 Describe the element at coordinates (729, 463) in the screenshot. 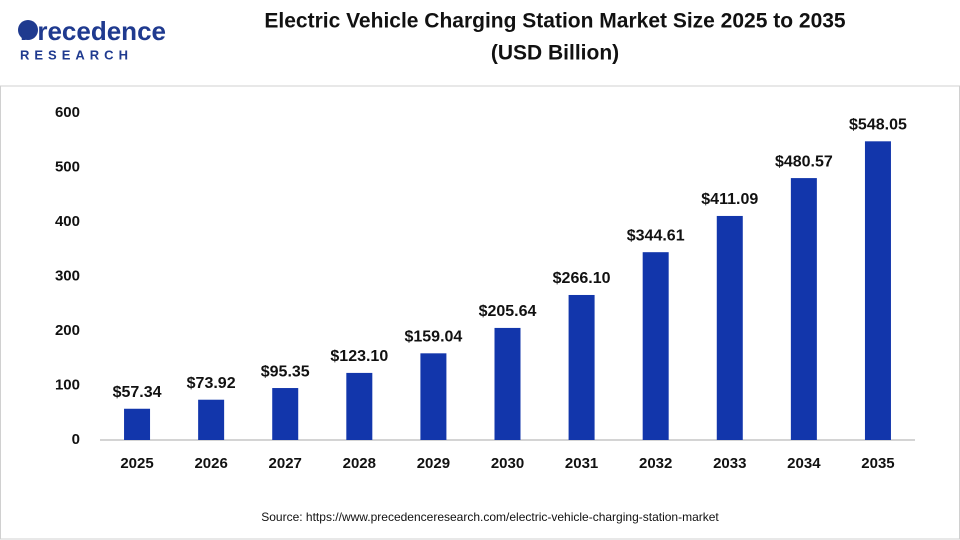

I see `x-tick-label: 2033` at that location.